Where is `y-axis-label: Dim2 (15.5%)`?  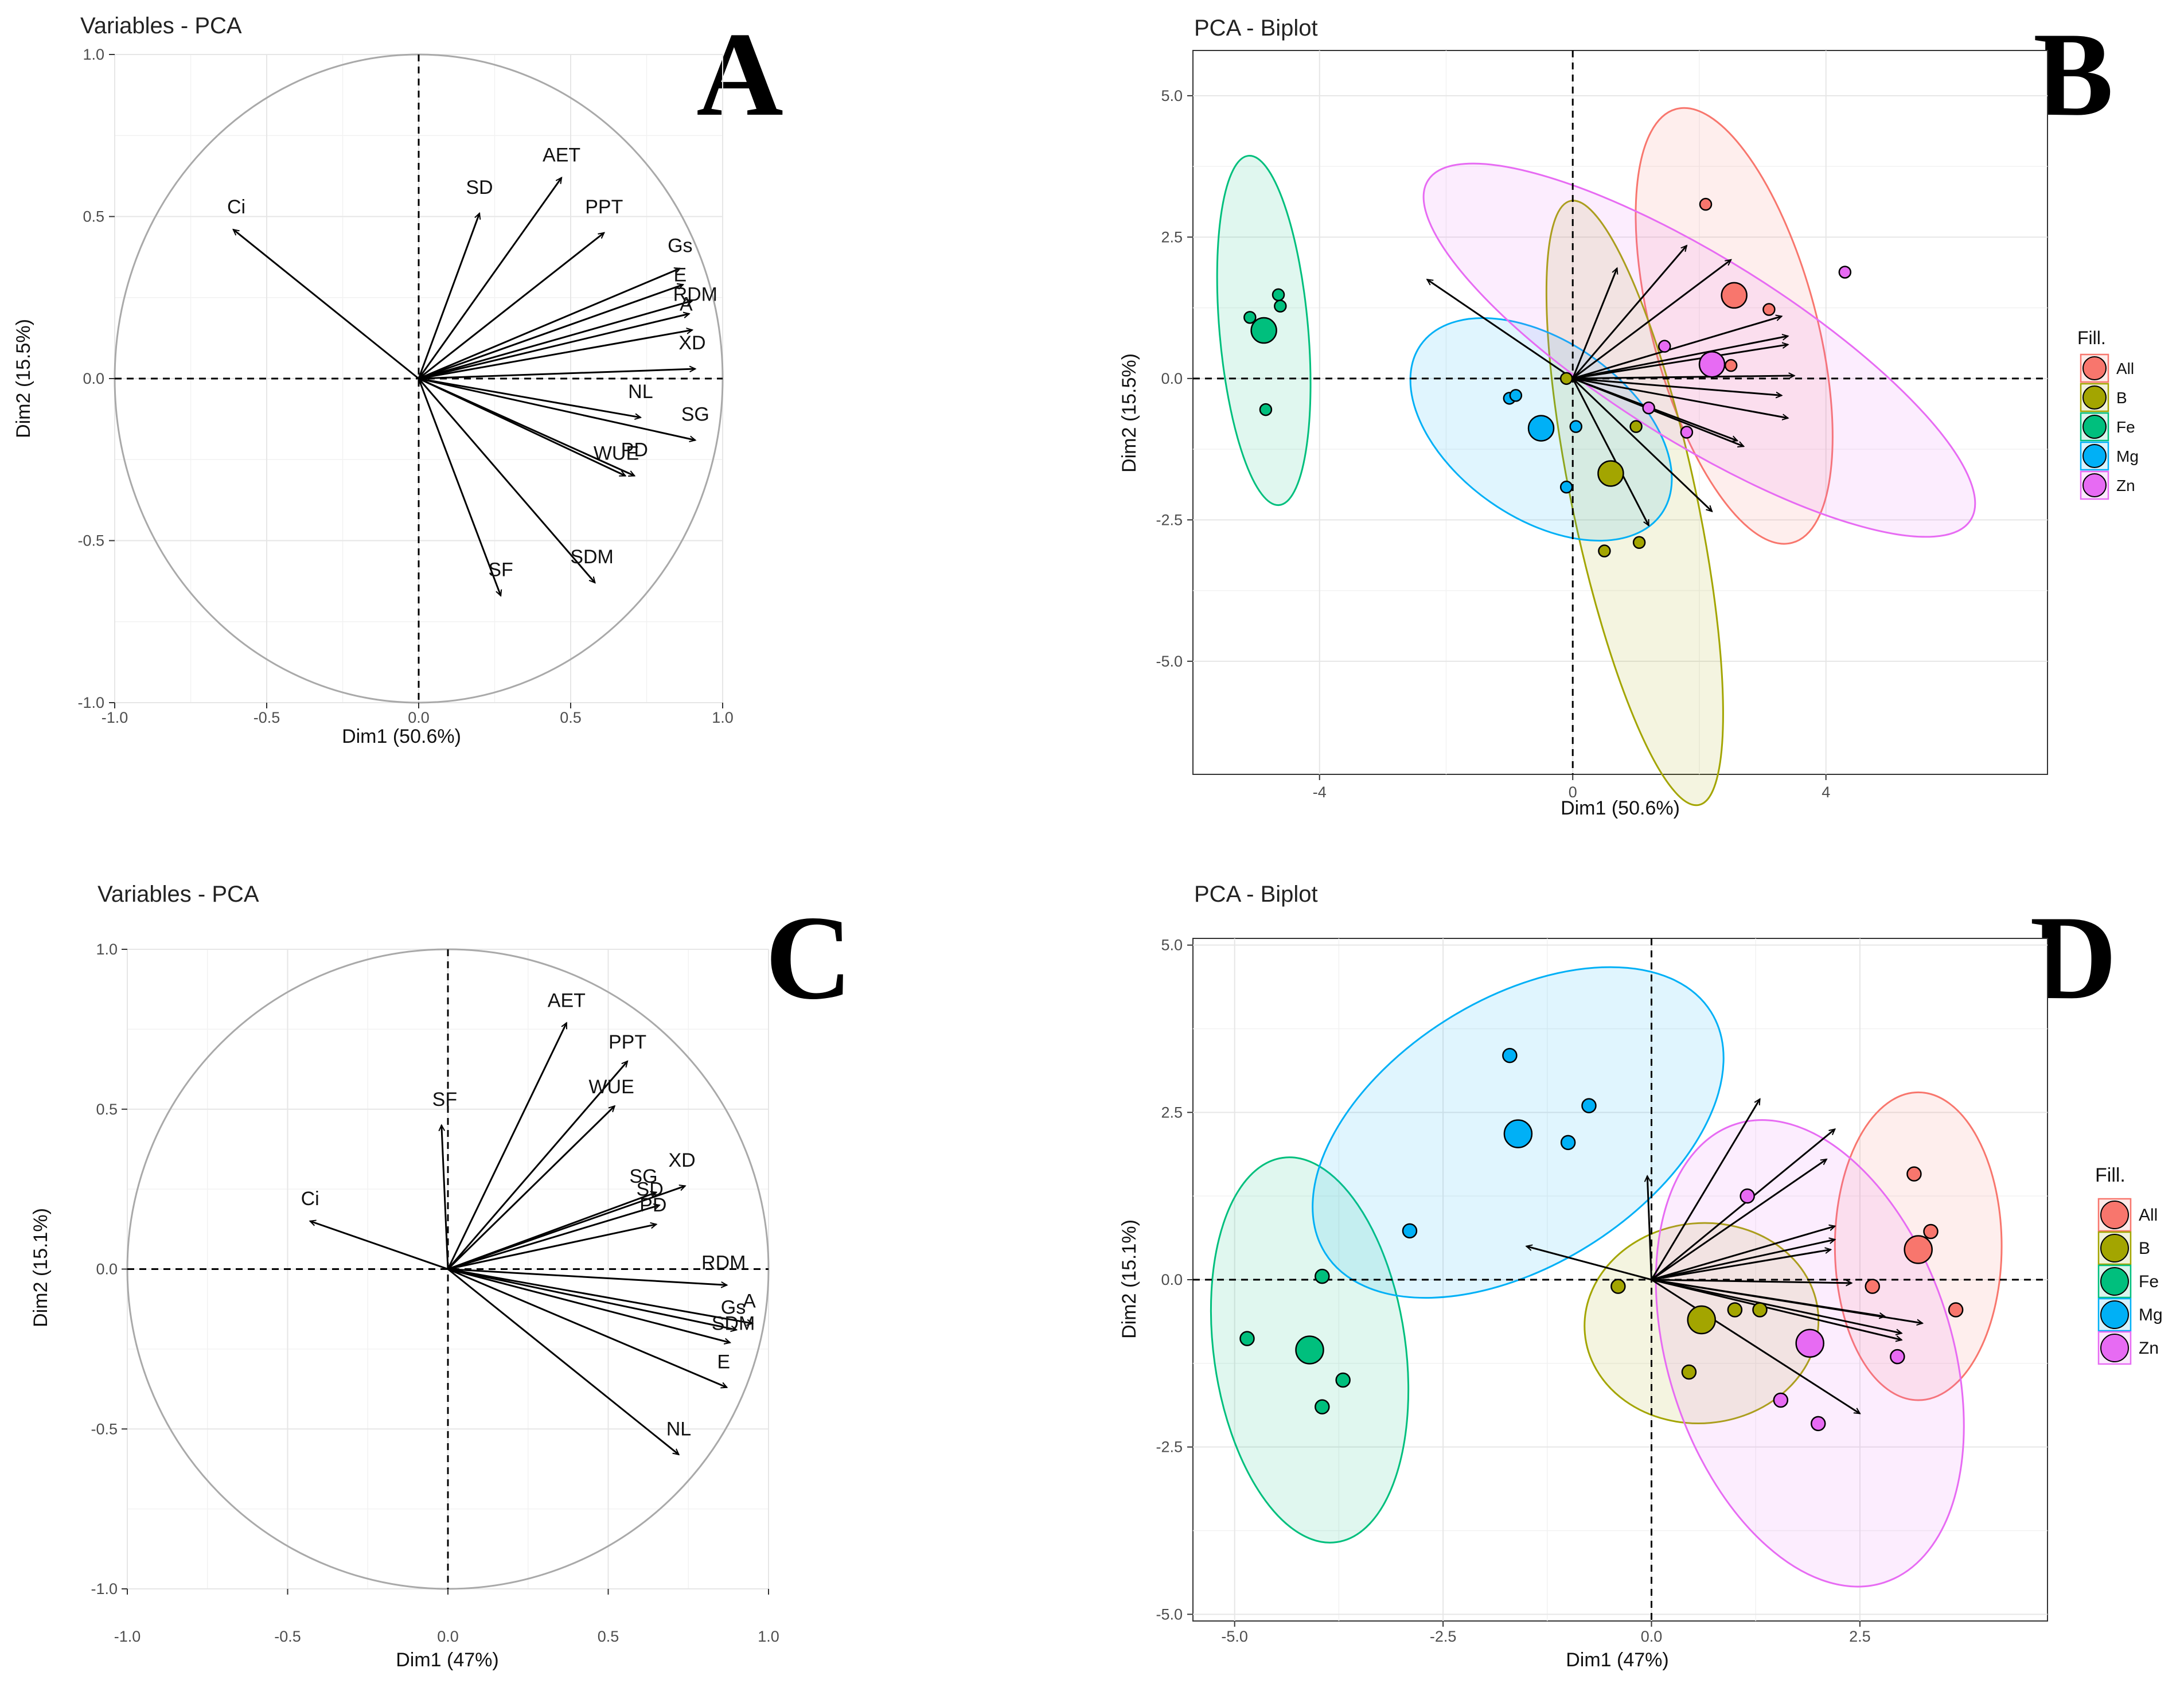
y-axis-label: Dim2 (15.5%) is located at coordinates (23, 378).